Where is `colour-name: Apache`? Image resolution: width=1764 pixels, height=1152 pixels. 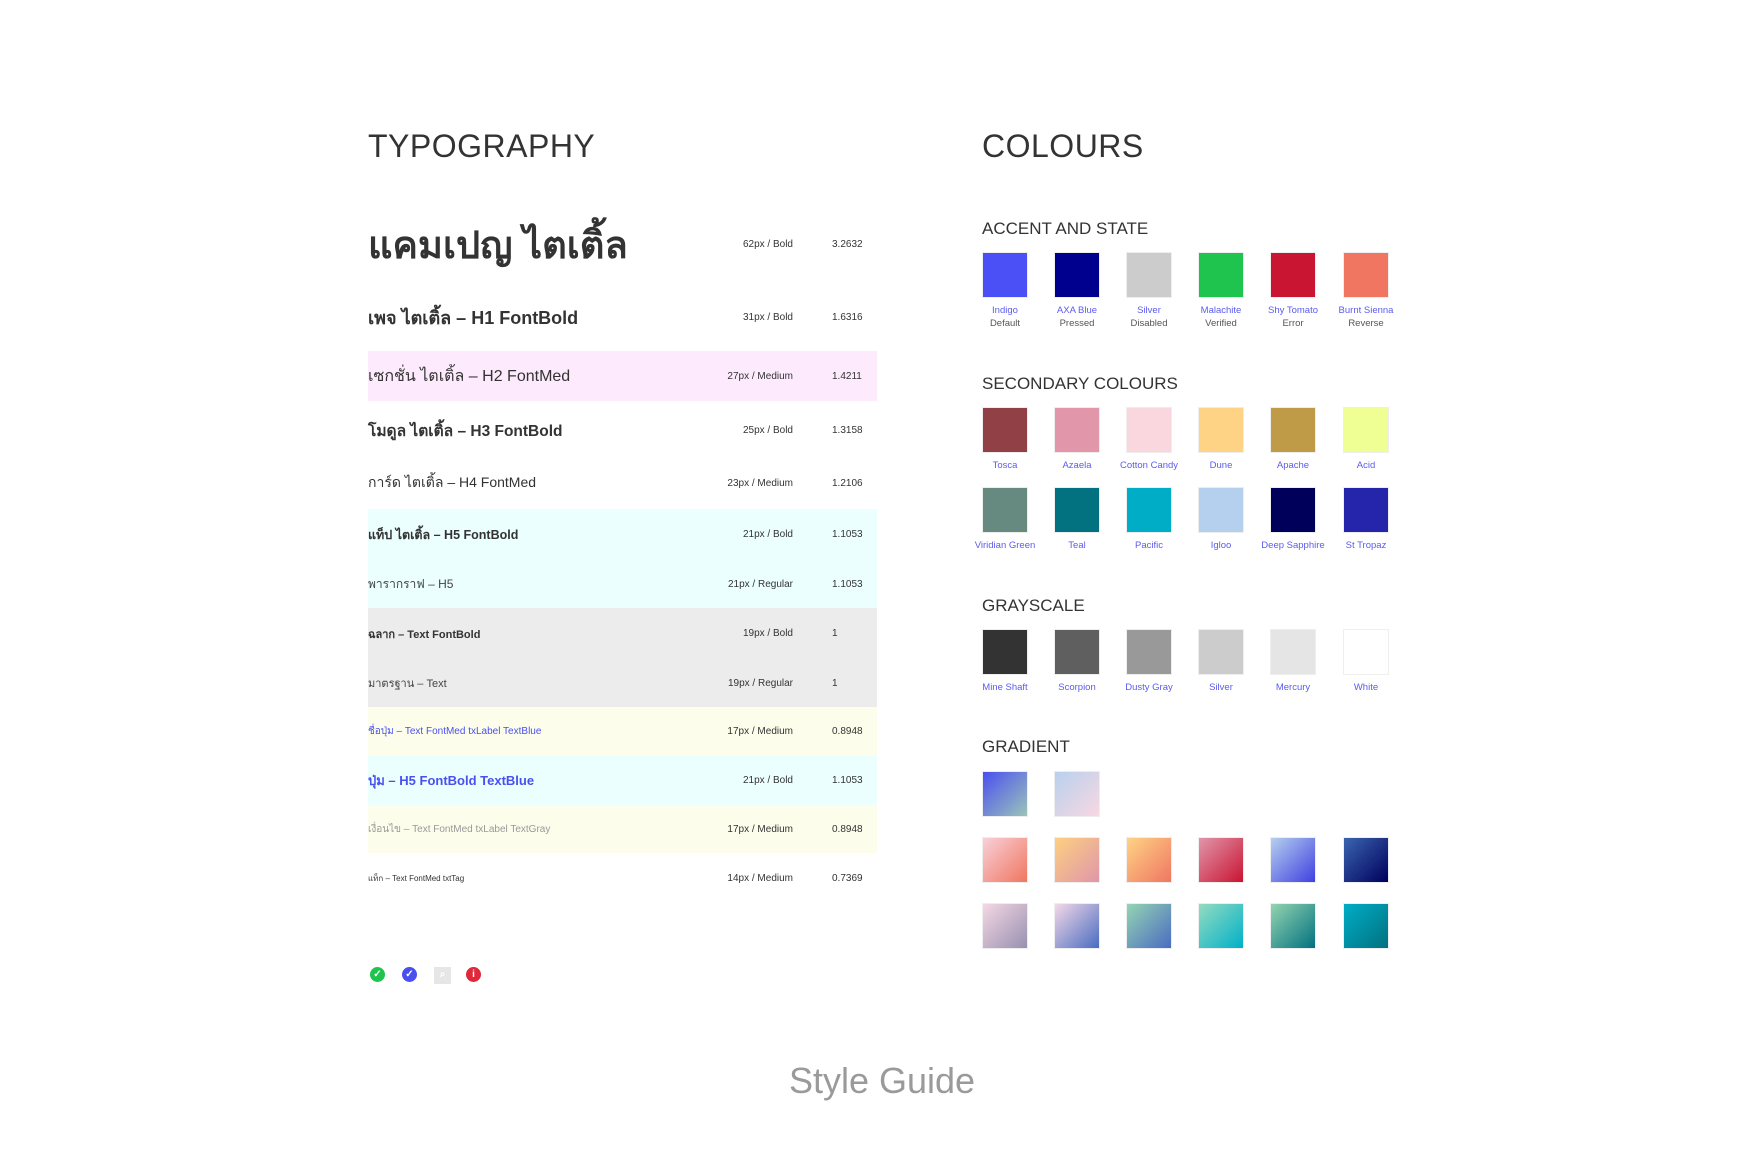
colour-name: Apache is located at coordinates (1293, 465).